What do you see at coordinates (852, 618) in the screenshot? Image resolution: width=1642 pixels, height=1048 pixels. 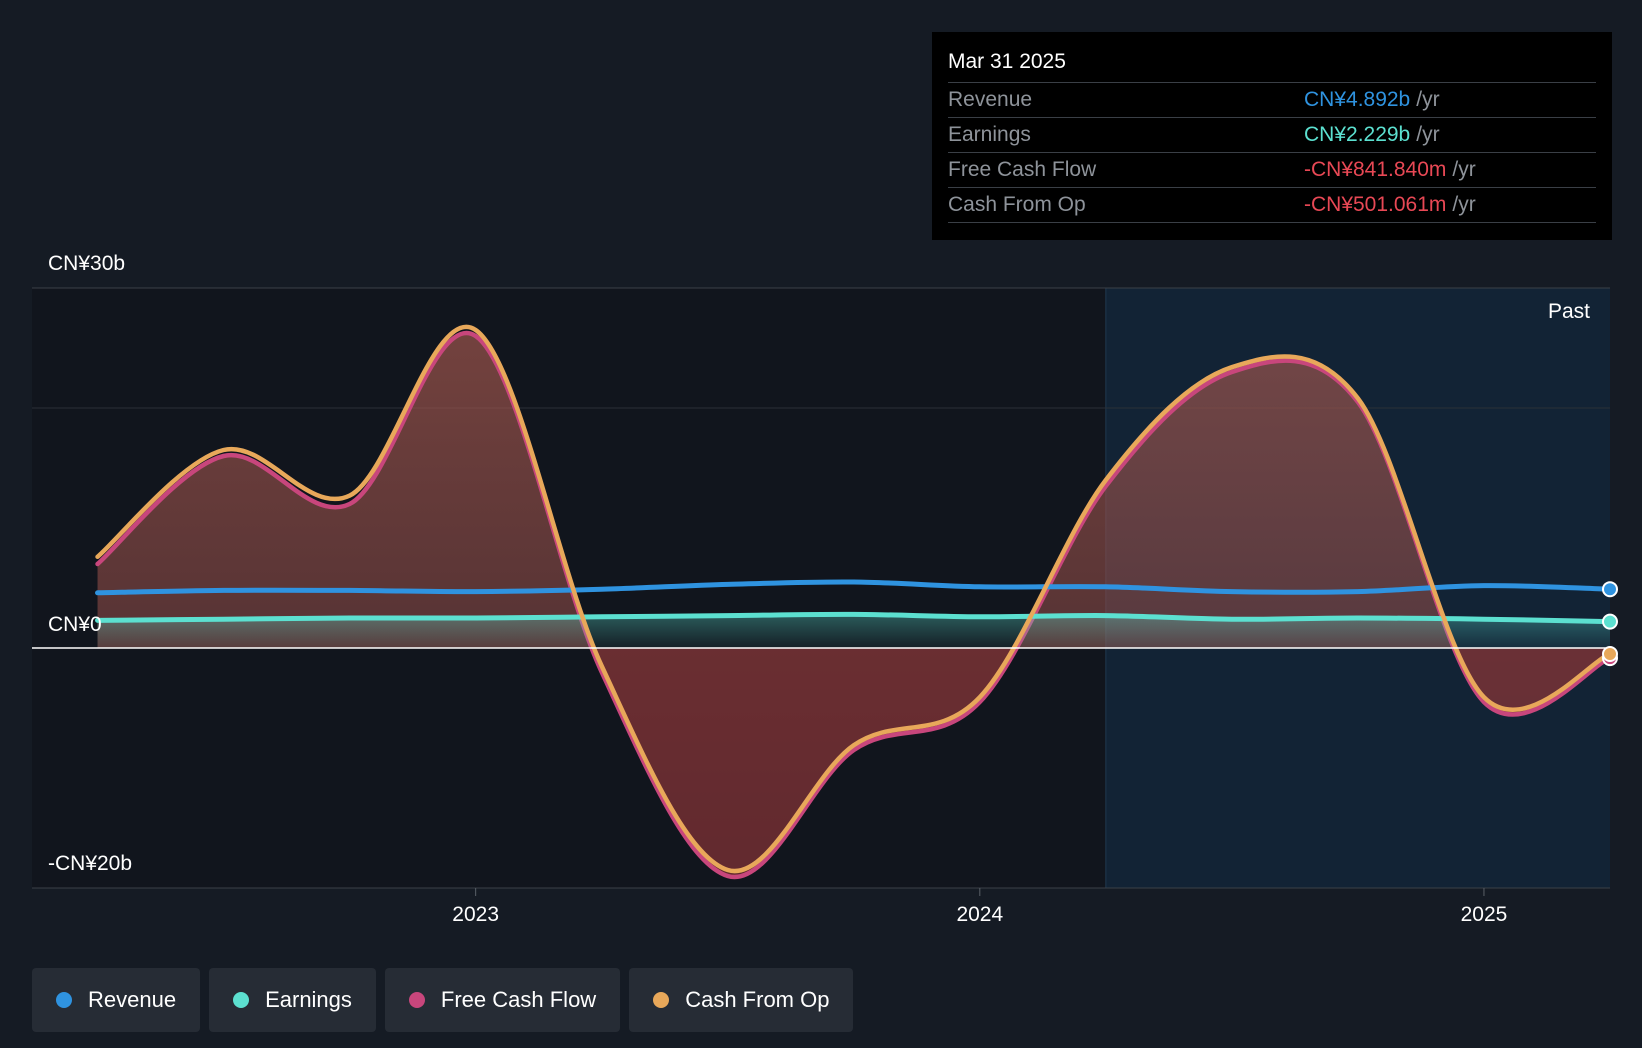 I see `earnings-line` at bounding box center [852, 618].